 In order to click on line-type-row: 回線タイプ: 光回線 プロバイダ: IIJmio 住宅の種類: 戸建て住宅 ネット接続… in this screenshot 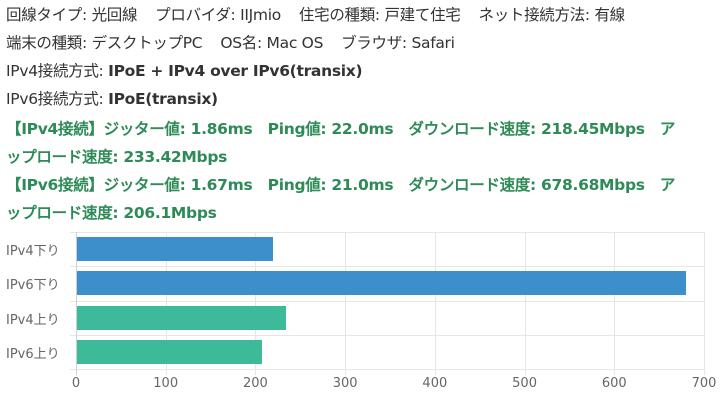, I will do `click(315, 15)`.